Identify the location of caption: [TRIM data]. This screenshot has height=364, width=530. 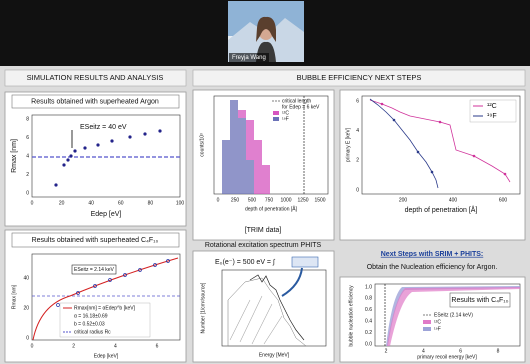
(263, 230).